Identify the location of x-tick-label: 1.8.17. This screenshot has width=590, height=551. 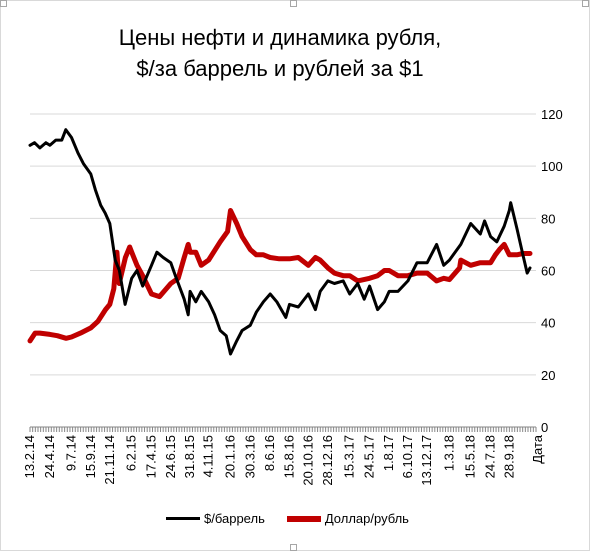
(388, 453).